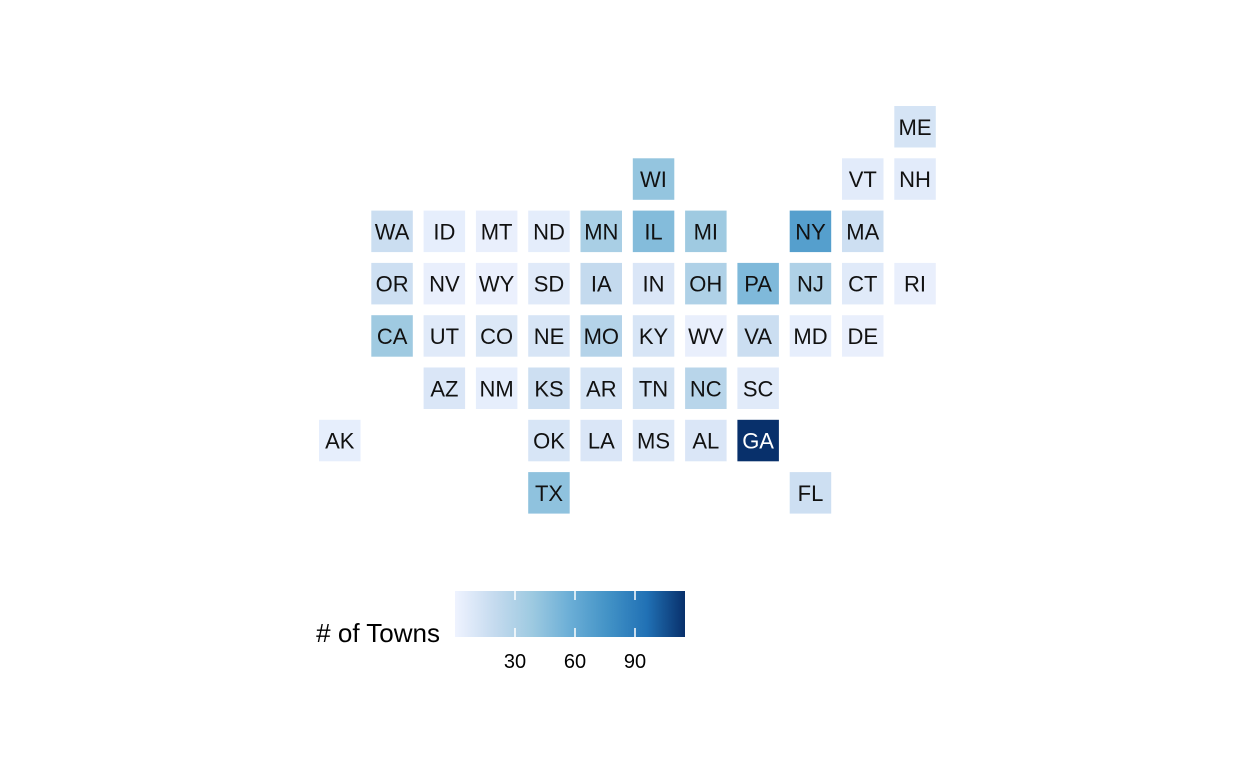  I want to click on tile-ne: NE, so click(549, 336).